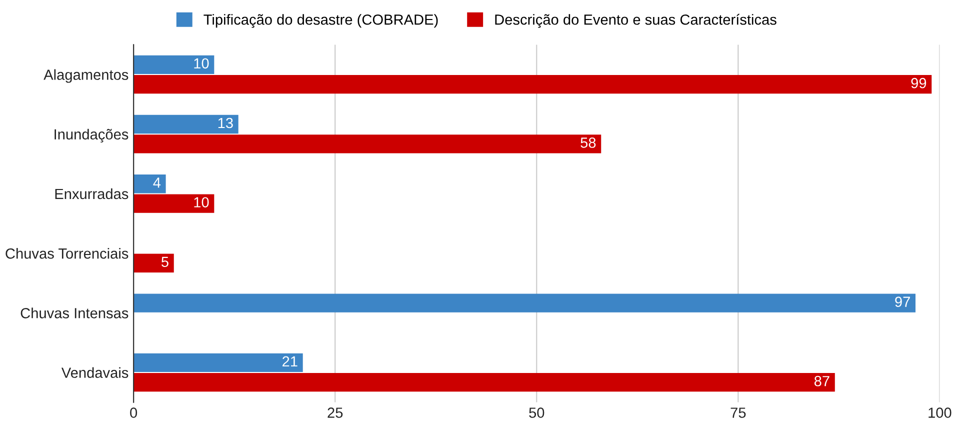 The image size is (954, 447). What do you see at coordinates (321, 21) in the screenshot?
I see `legend-label: Tipificação do desastre (COBRADE)` at bounding box center [321, 21].